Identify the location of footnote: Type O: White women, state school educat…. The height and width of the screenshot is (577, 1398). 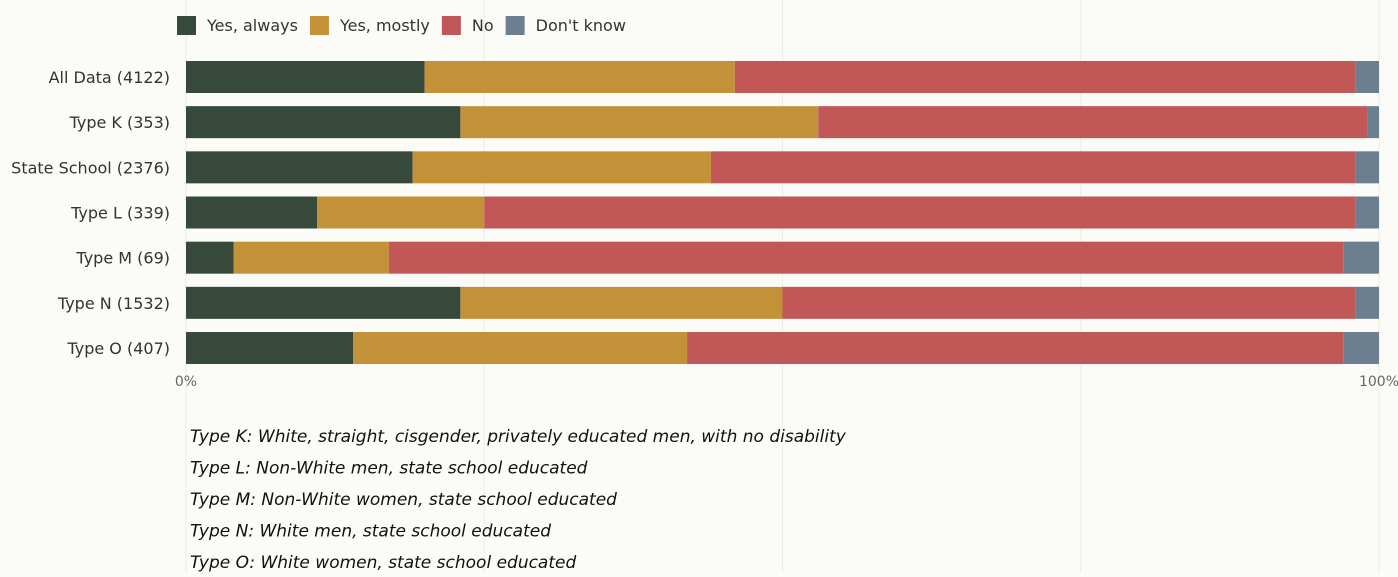
(383, 563).